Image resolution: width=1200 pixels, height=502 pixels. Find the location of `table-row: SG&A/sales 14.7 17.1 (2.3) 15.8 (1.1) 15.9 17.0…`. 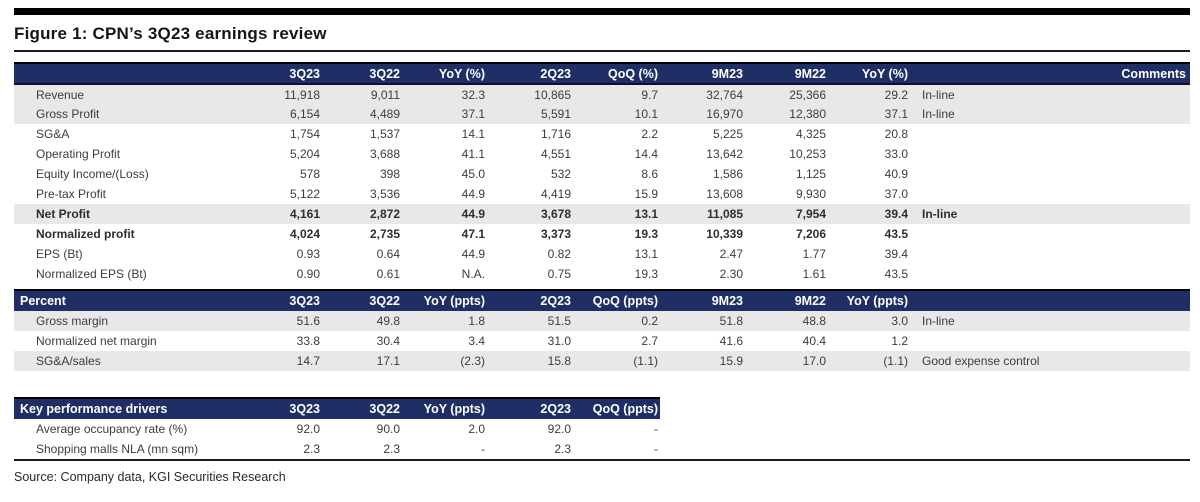

table-row: SG&A/sales 14.7 17.1 (2.3) 15.8 (1.1) 15.9 17.0… is located at coordinates (602, 361).